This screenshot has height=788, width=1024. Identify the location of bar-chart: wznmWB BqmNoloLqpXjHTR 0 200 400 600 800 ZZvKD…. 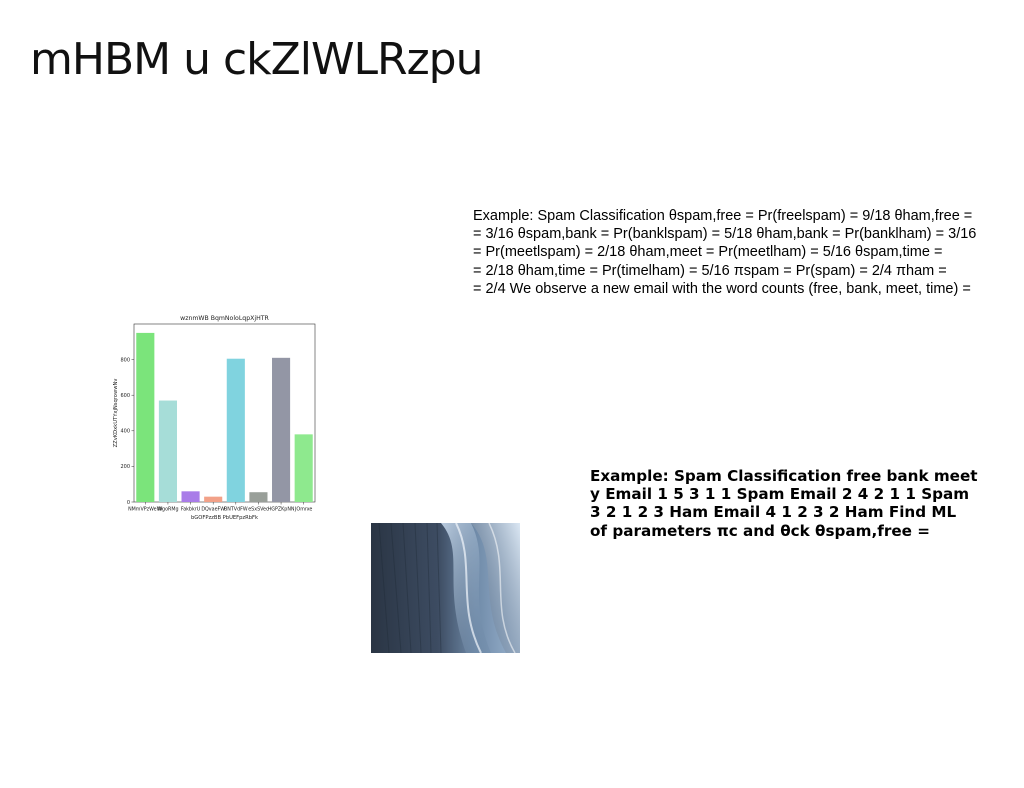
(220, 420).